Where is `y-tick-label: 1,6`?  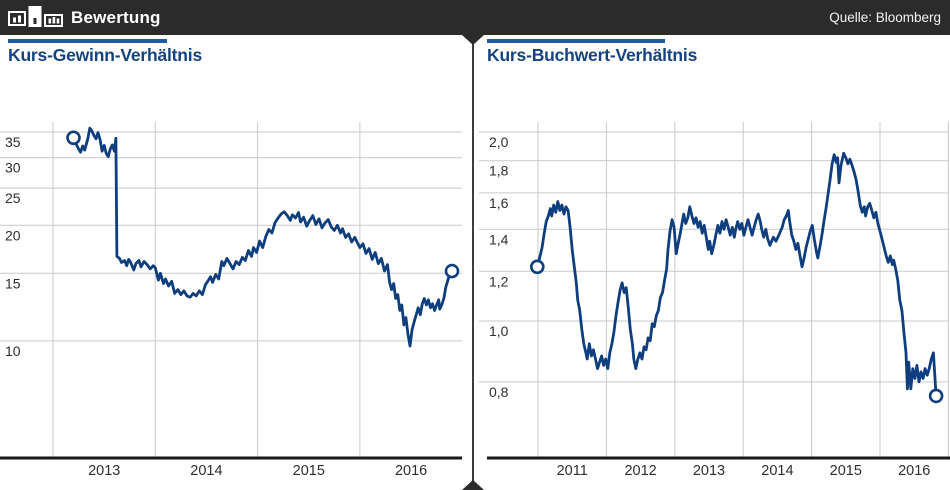
y-tick-label: 1,6 is located at coordinates (499, 203).